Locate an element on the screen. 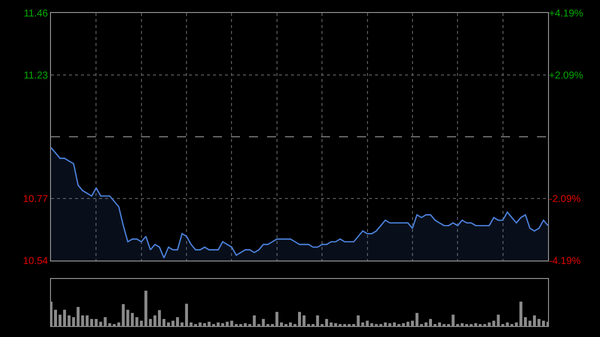 Image resolution: width=600 pixels, height=337 pixels. y2-tick-label: -2.09% is located at coordinates (565, 200).